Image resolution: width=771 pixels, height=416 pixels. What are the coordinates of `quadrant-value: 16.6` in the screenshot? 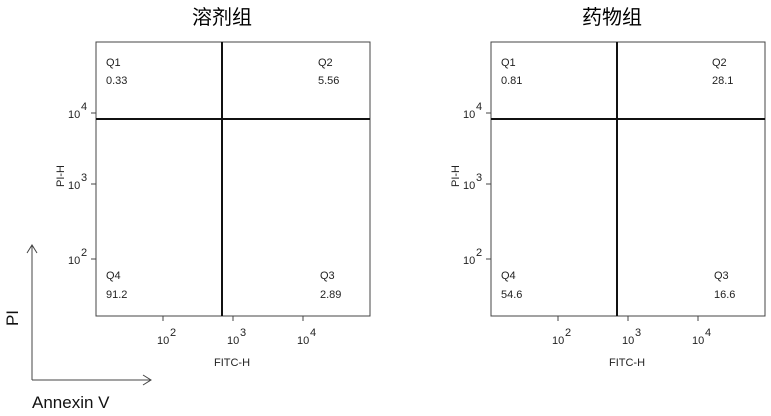 It's located at (724, 295).